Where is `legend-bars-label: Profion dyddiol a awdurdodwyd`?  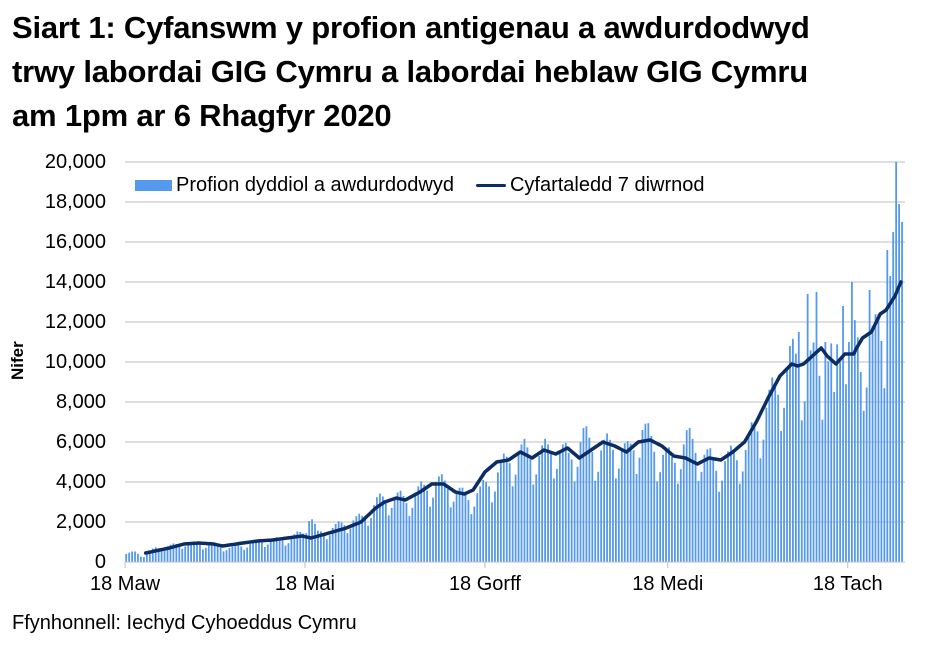 legend-bars-label: Profion dyddiol a awdurdodwyd is located at coordinates (315, 185).